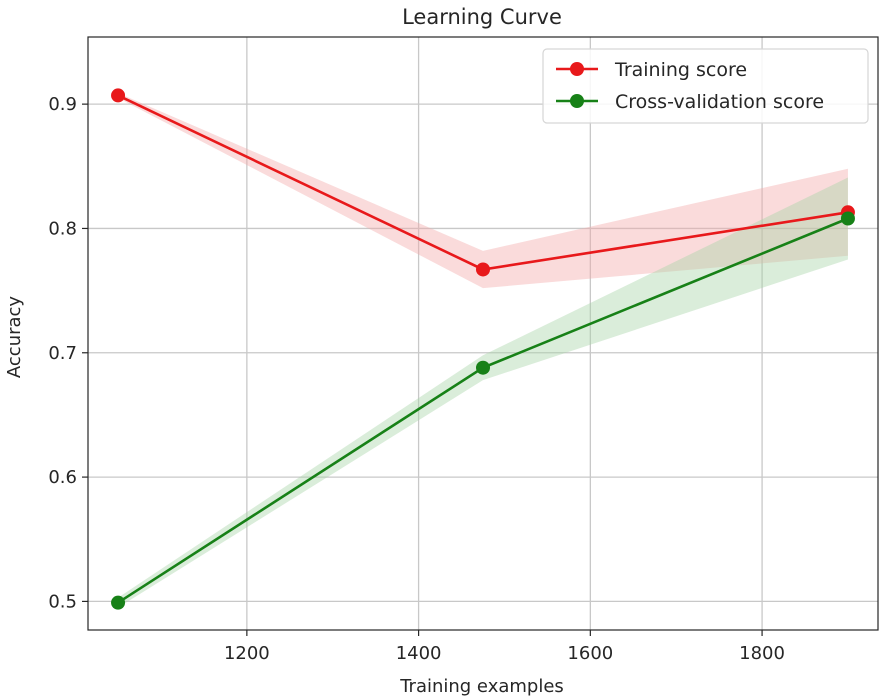 The height and width of the screenshot is (700, 886). I want to click on x-axis-ticks: 1200 1400 1600 1800, so click(504, 647).